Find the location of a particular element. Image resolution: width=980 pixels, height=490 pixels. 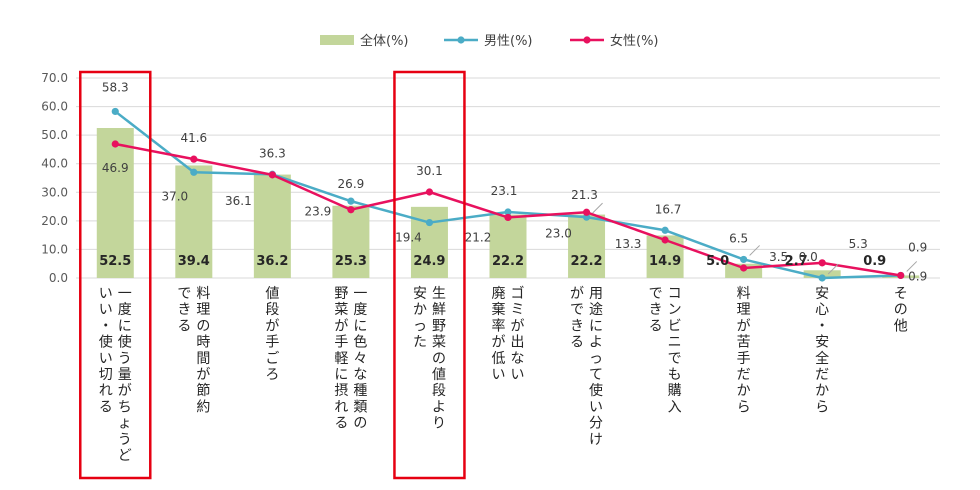

y-tick-label: 70.0 is located at coordinates (54, 78).